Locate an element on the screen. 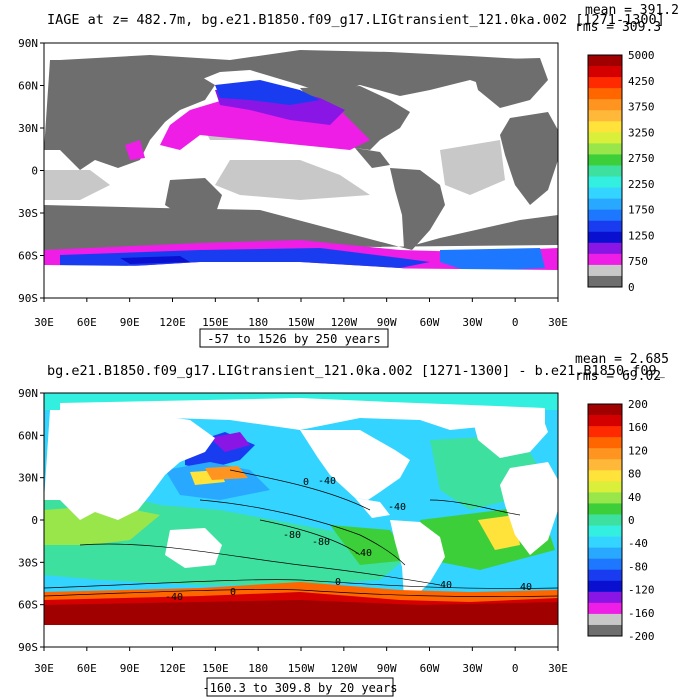  colorbar-label: 1750 is located at coordinates (641, 210).